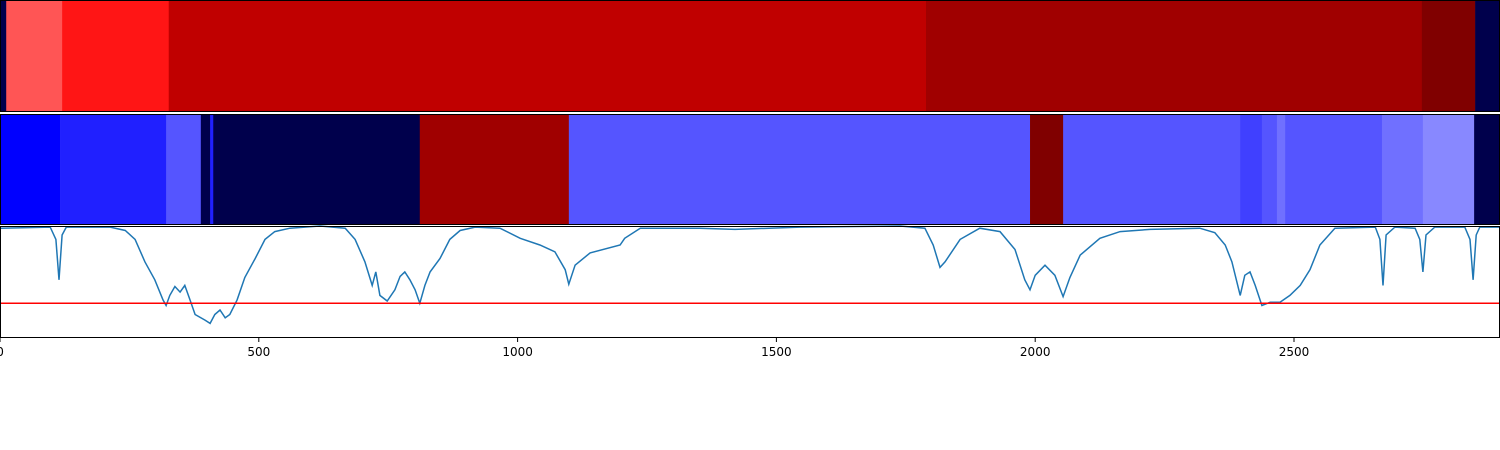  Describe the element at coordinates (776, 352) in the screenshot. I see `x-tick-label: 1500` at that location.